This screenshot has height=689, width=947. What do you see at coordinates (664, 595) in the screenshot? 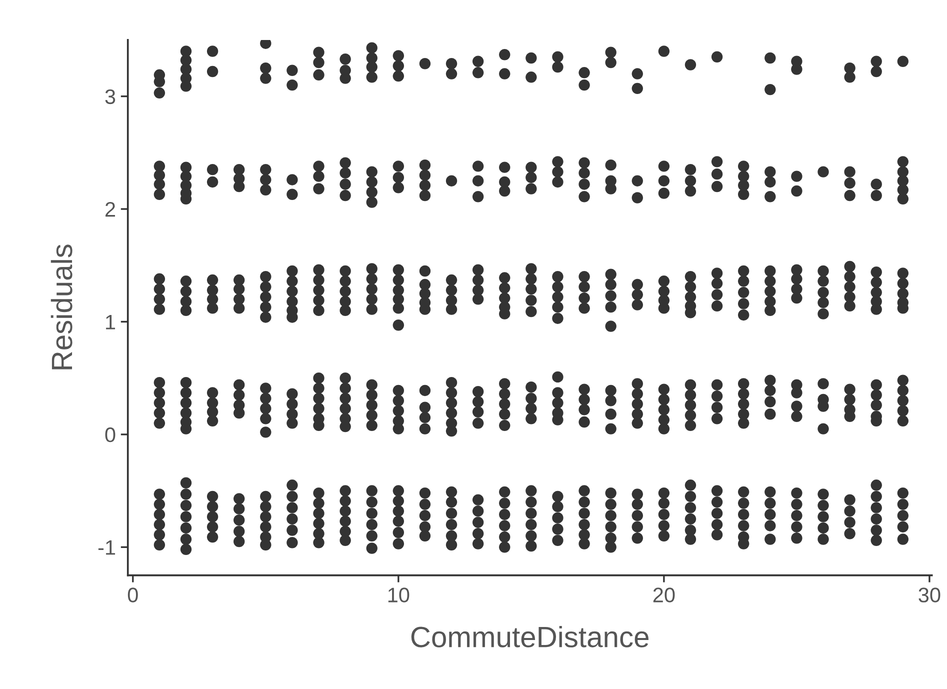
I see `x-tick-label: 20` at bounding box center [664, 595].